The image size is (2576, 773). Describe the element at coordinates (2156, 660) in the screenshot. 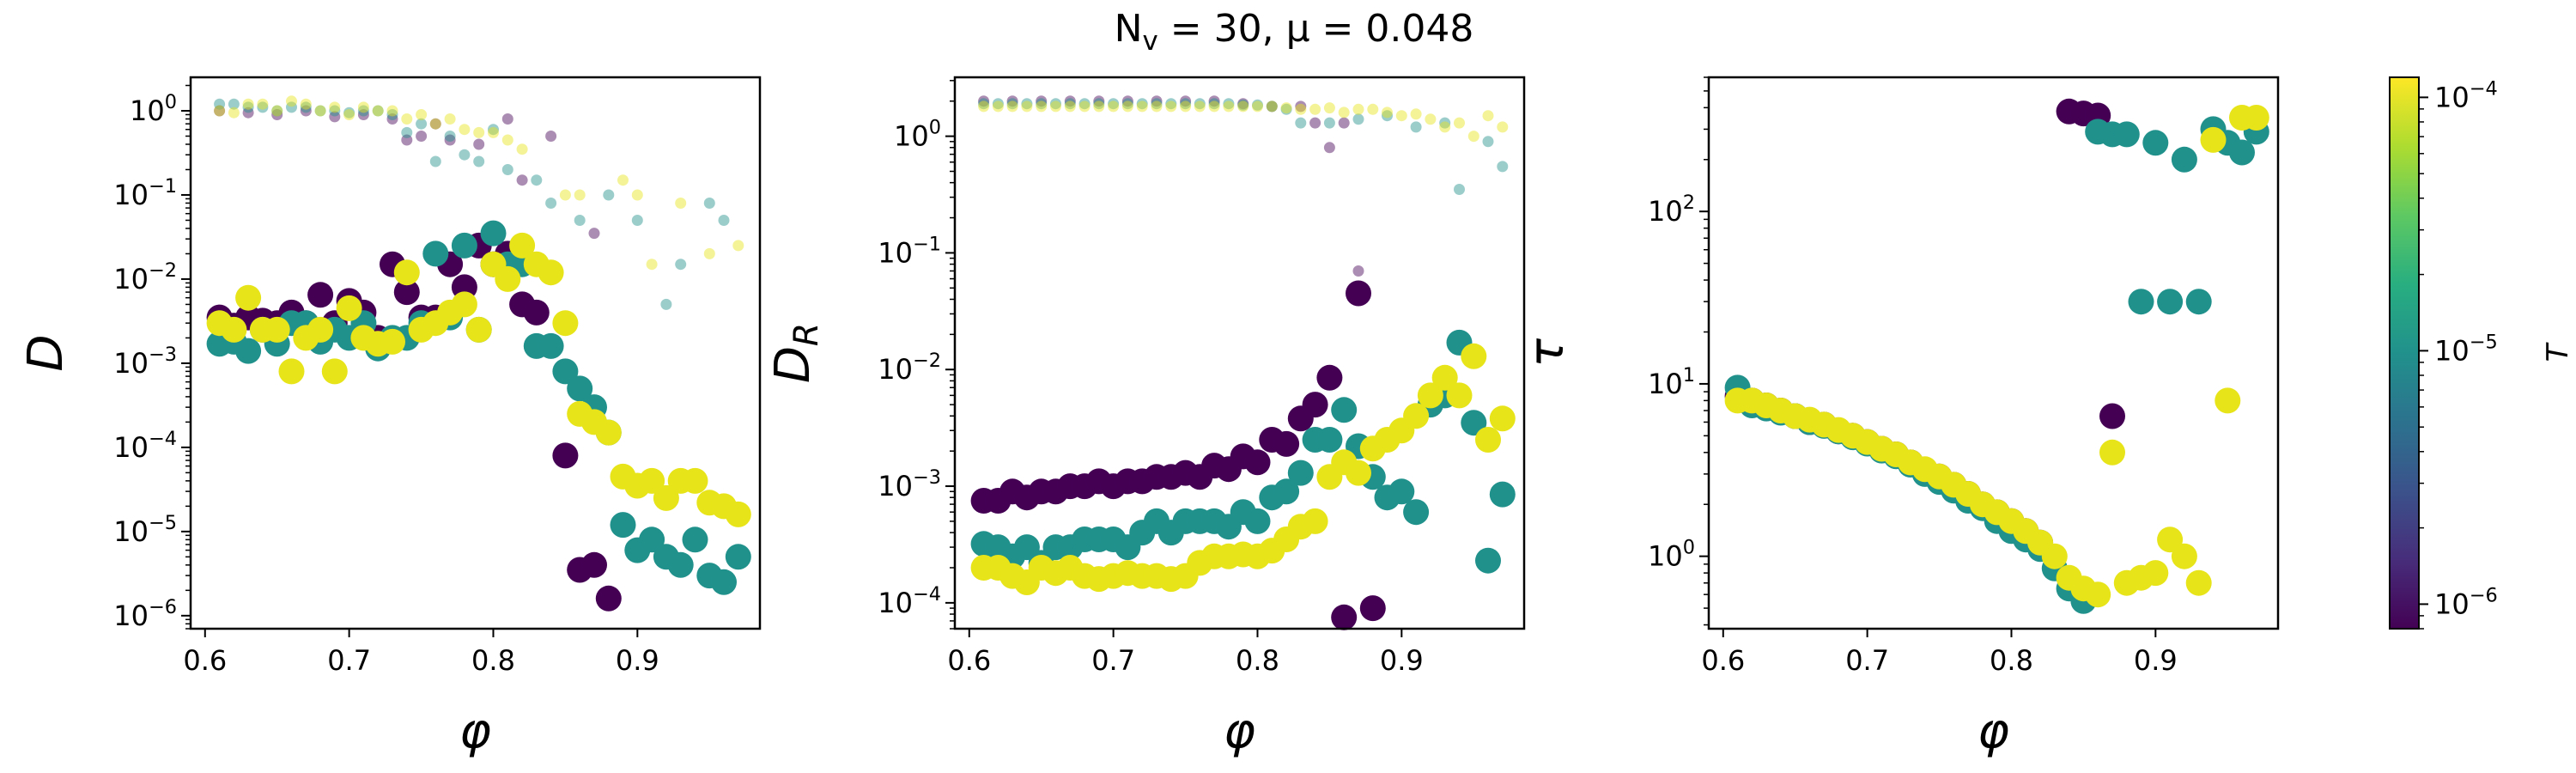

I see `x-tick-label: 0.9` at that location.